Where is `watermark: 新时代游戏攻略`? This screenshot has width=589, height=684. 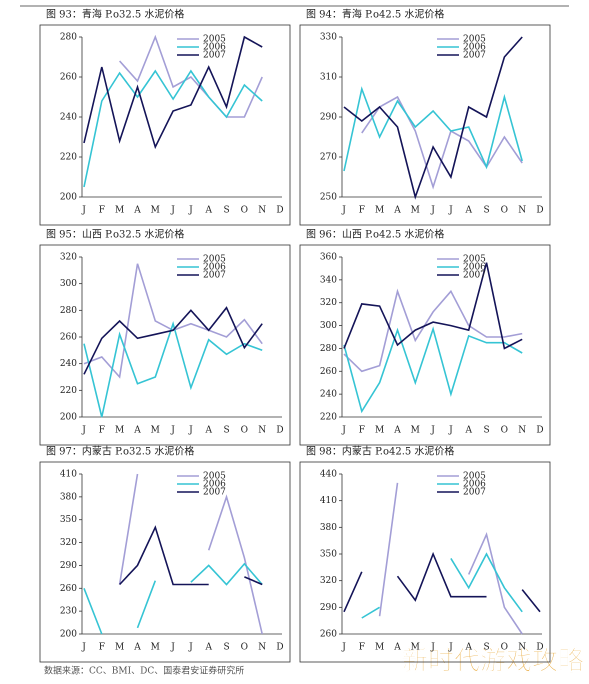 watermark: 新时代游戏攻略 is located at coordinates (493, 661).